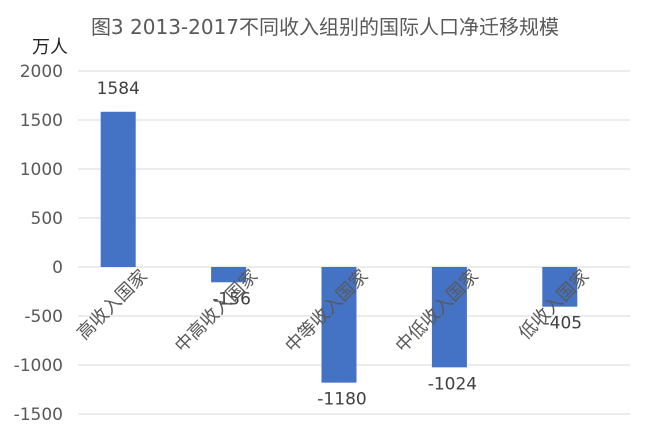  What do you see at coordinates (41, 72) in the screenshot?
I see `y-tick-label: 2000` at bounding box center [41, 72].